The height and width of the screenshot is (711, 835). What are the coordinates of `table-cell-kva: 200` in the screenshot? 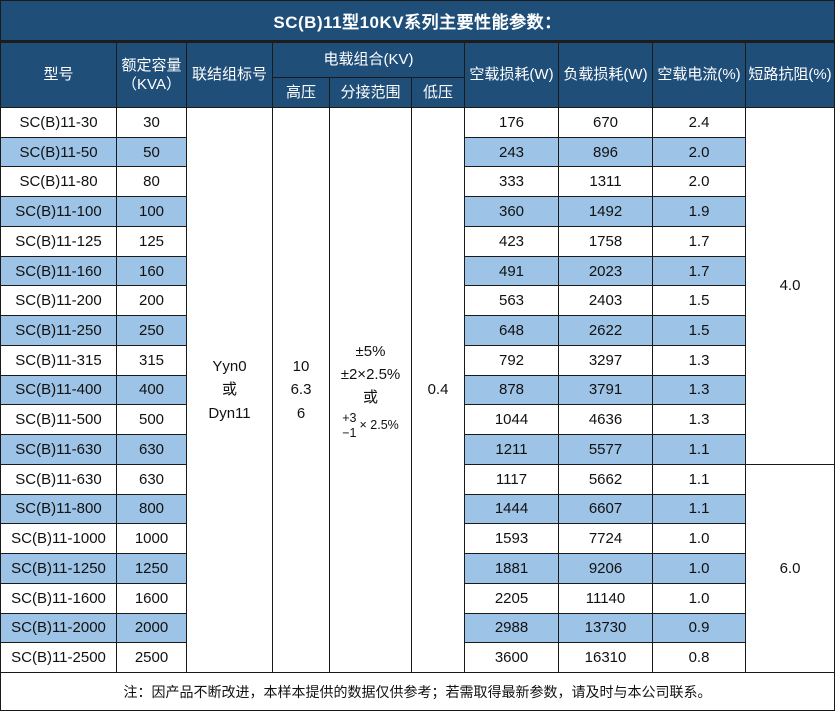 It's located at (152, 301).